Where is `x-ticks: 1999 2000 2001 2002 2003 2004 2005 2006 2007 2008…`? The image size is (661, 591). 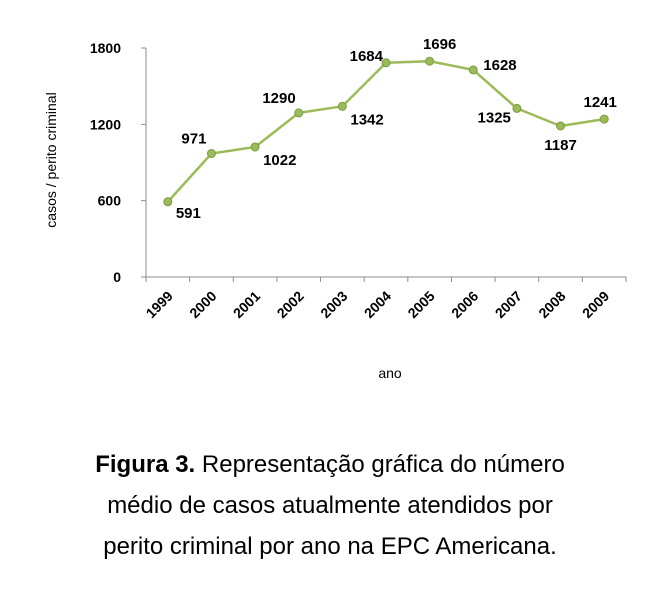
x-ticks: 1999 2000 2001 2002 2003 2004 2005 2006 2007 2008… is located at coordinates (385, 299).